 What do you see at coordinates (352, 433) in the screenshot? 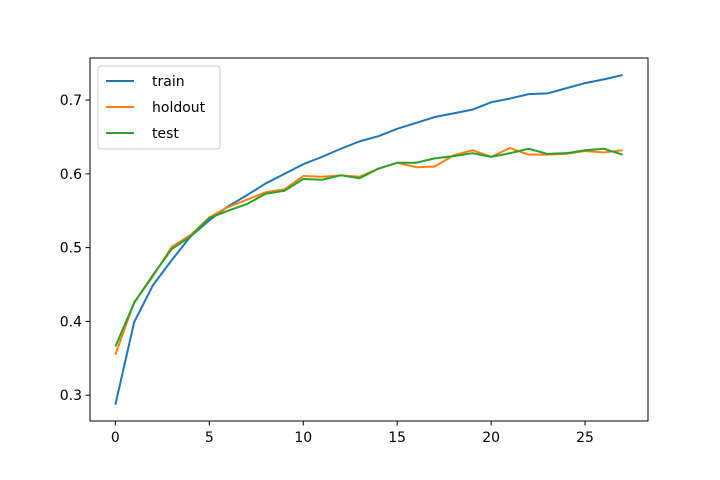
I see `x-axis: 0 5 10 15 20 25` at bounding box center [352, 433].